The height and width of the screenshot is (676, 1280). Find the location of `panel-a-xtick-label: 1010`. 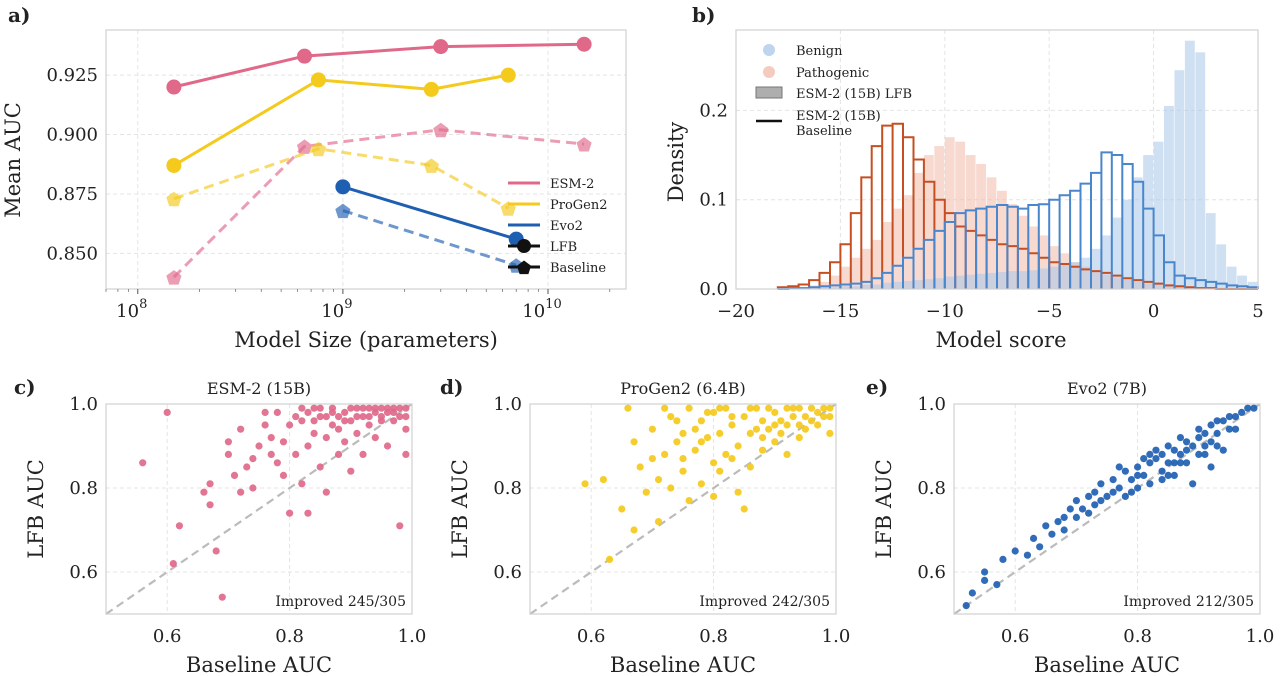

panel-a-xtick-label: 1010 is located at coordinates (541, 309).